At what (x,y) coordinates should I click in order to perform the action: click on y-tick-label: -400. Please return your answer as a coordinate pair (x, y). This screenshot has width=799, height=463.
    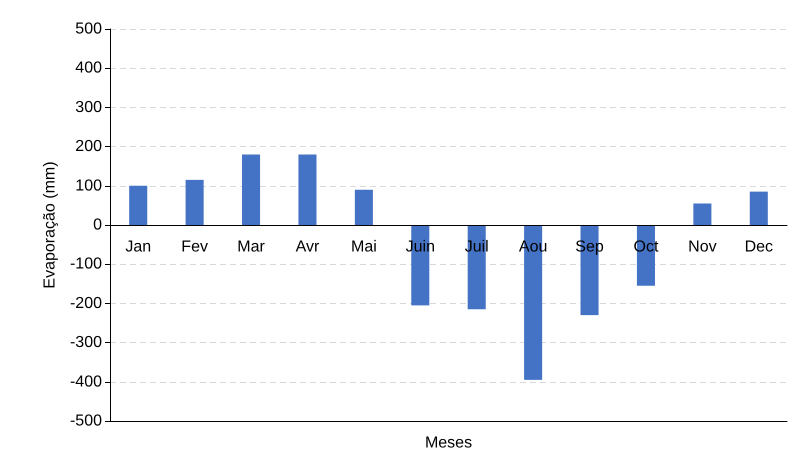
    Looking at the image, I should click on (86, 381).